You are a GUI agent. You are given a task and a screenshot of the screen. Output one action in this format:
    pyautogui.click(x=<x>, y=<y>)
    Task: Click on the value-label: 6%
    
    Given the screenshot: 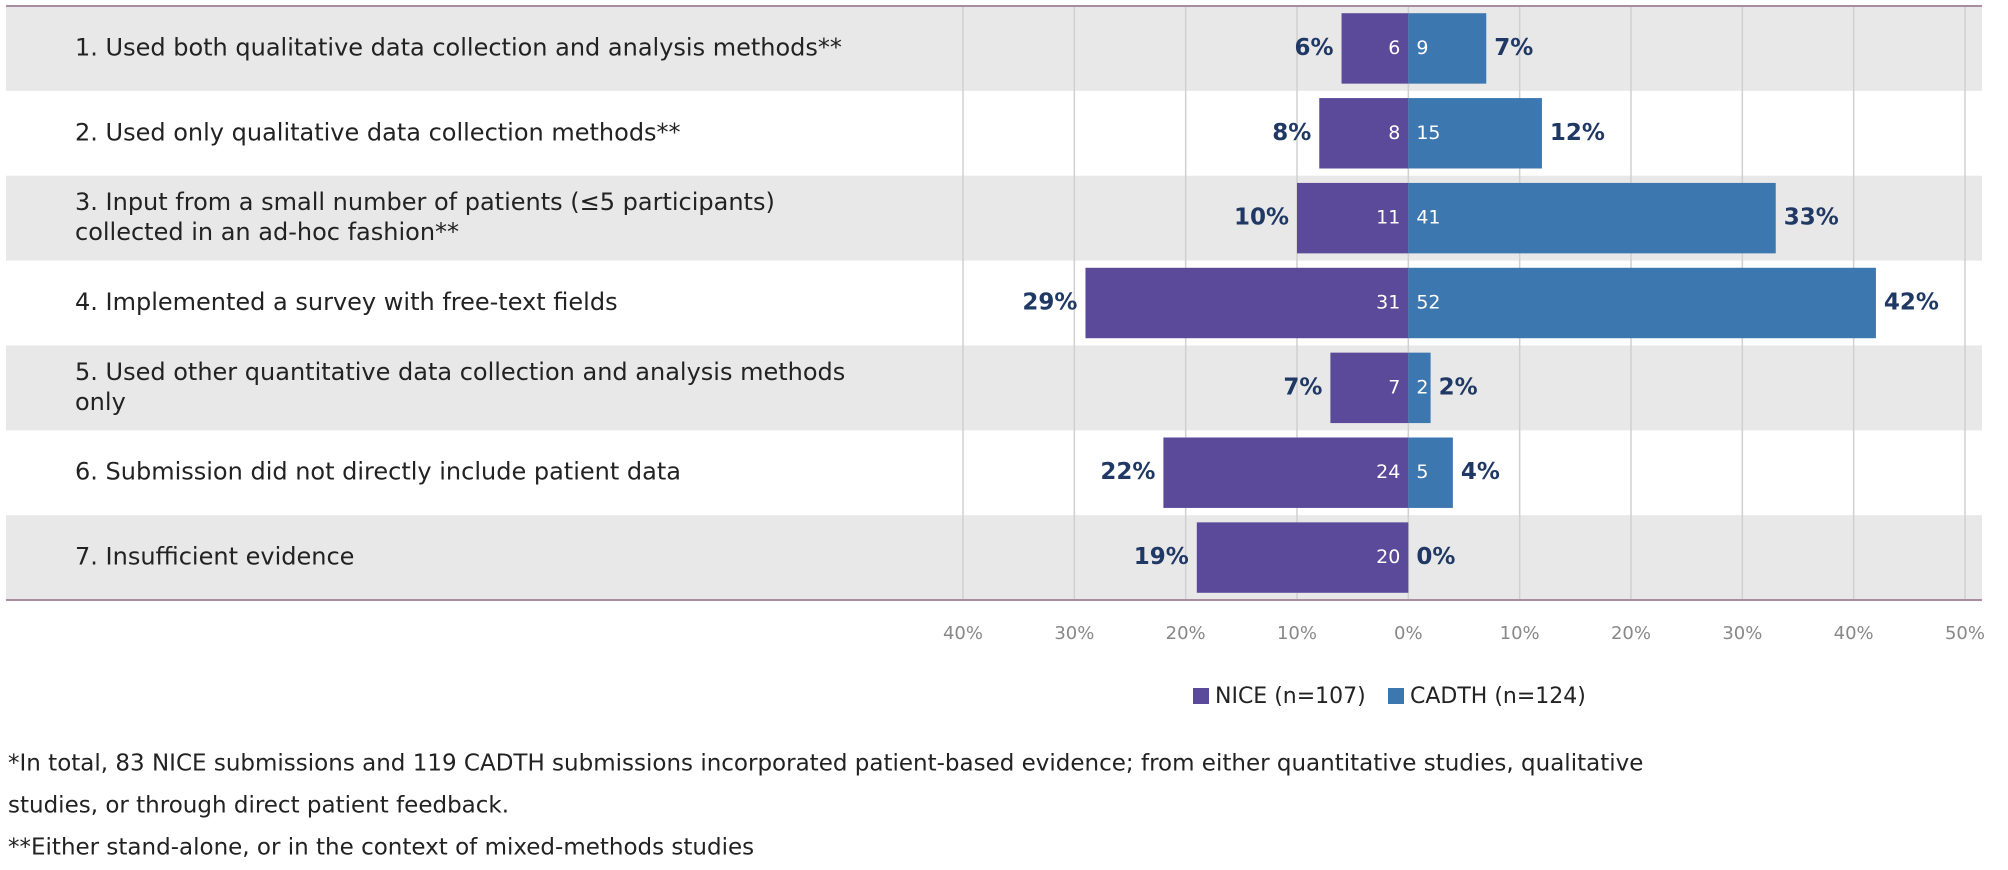 What is the action you would take?
    pyautogui.click(x=1313, y=48)
    